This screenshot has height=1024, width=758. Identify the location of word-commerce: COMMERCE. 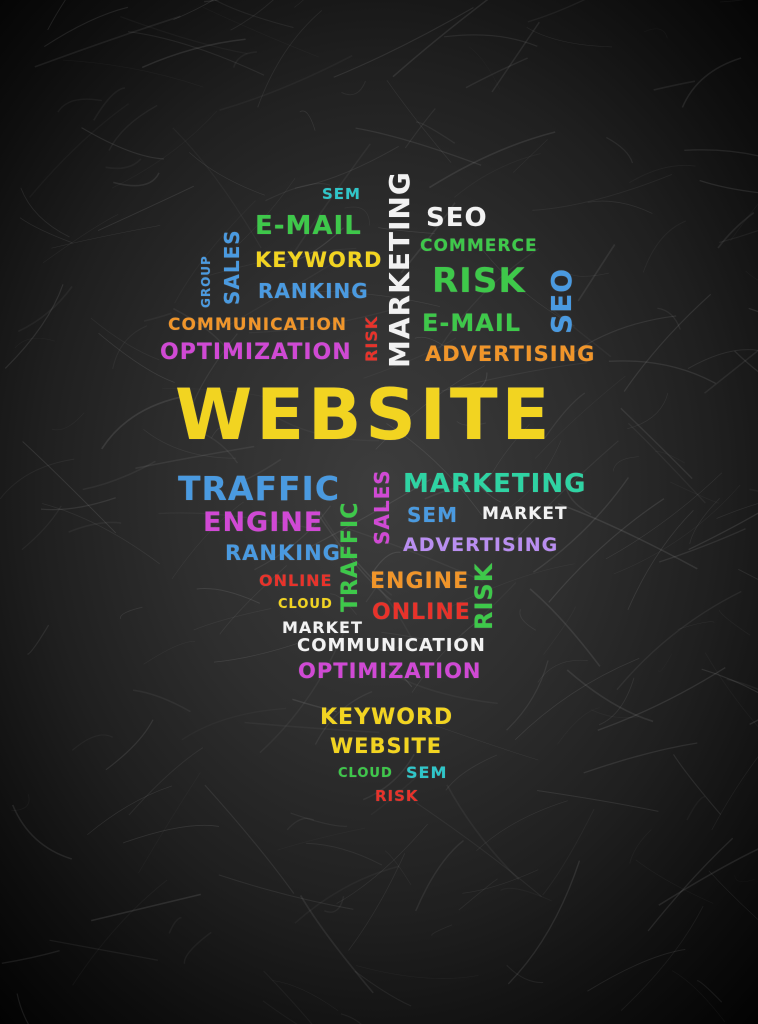
(479, 246).